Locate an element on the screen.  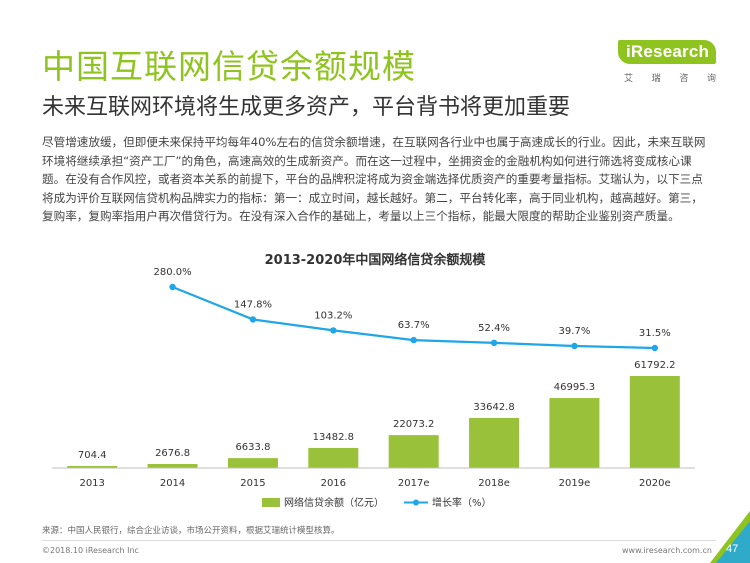
logo-subtitle: 艾 瑞 咨 询 is located at coordinates (670, 77).